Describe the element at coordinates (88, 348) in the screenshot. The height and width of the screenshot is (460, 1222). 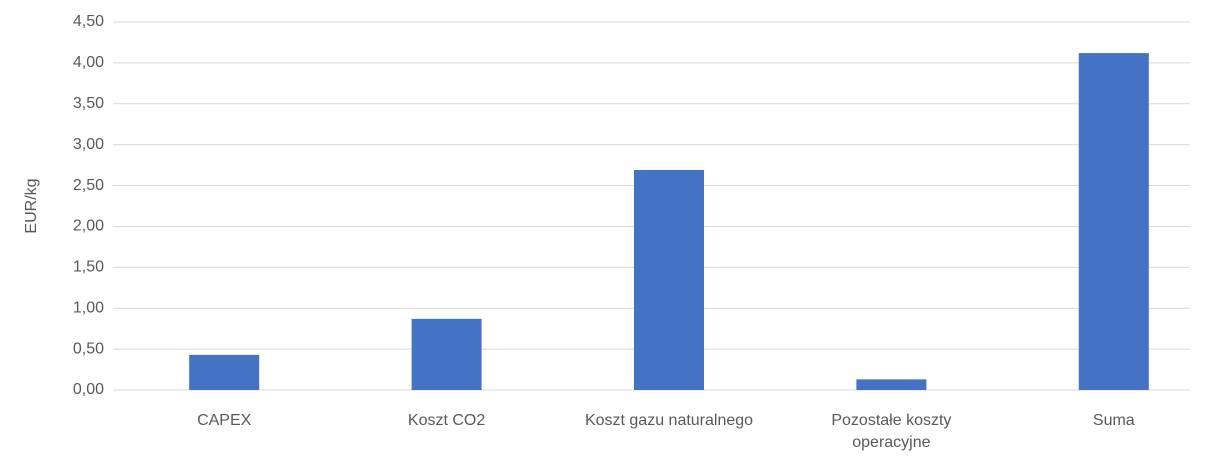
I see `y-tick-label: 0,50` at that location.